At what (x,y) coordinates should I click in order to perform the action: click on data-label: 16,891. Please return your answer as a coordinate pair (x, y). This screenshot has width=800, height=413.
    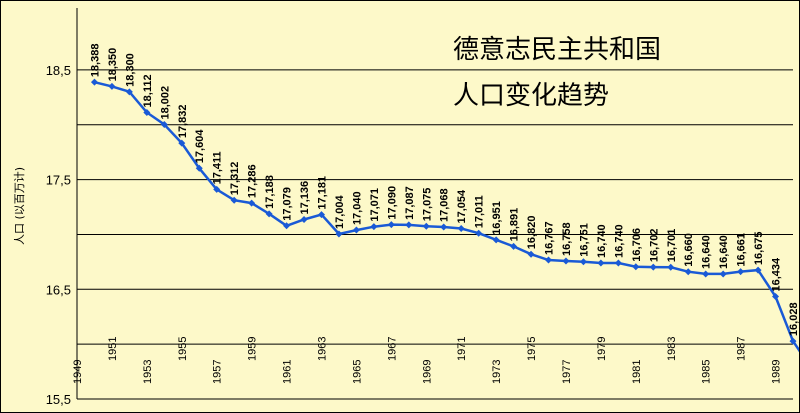
    Looking at the image, I should click on (515, 225).